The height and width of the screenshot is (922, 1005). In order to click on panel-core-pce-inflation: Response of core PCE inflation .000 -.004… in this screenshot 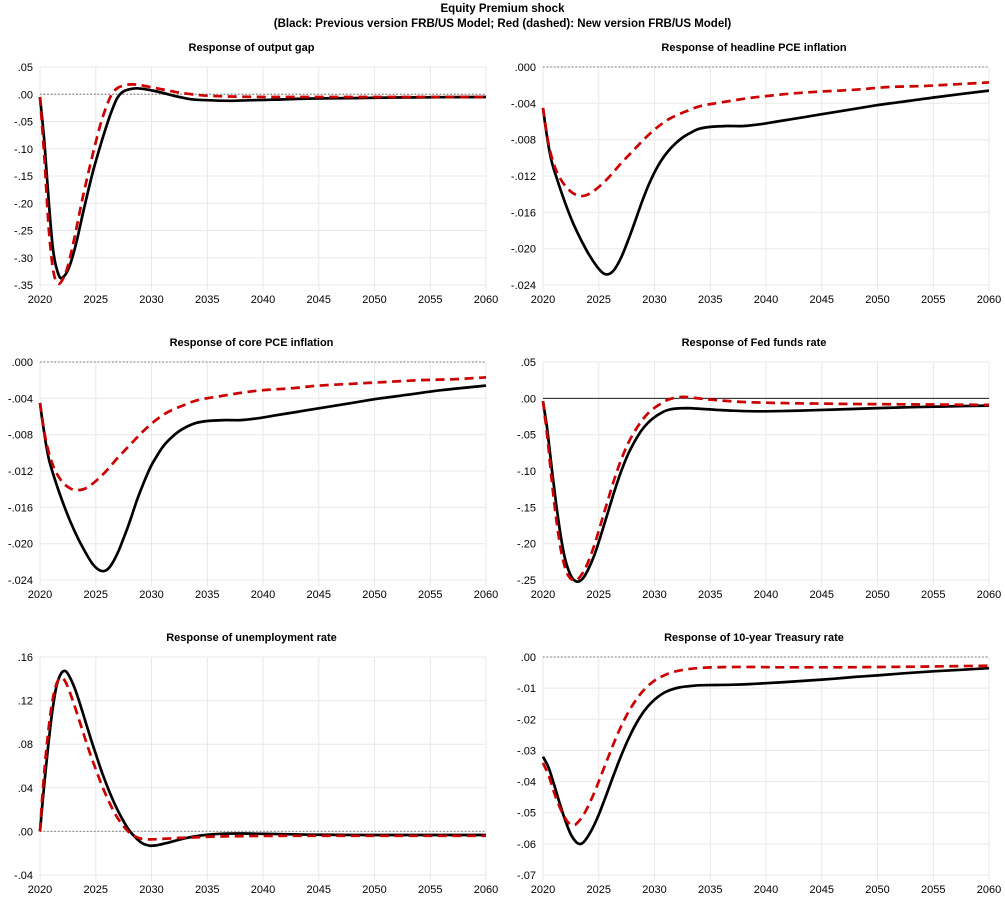, I will do `click(251, 470)`.